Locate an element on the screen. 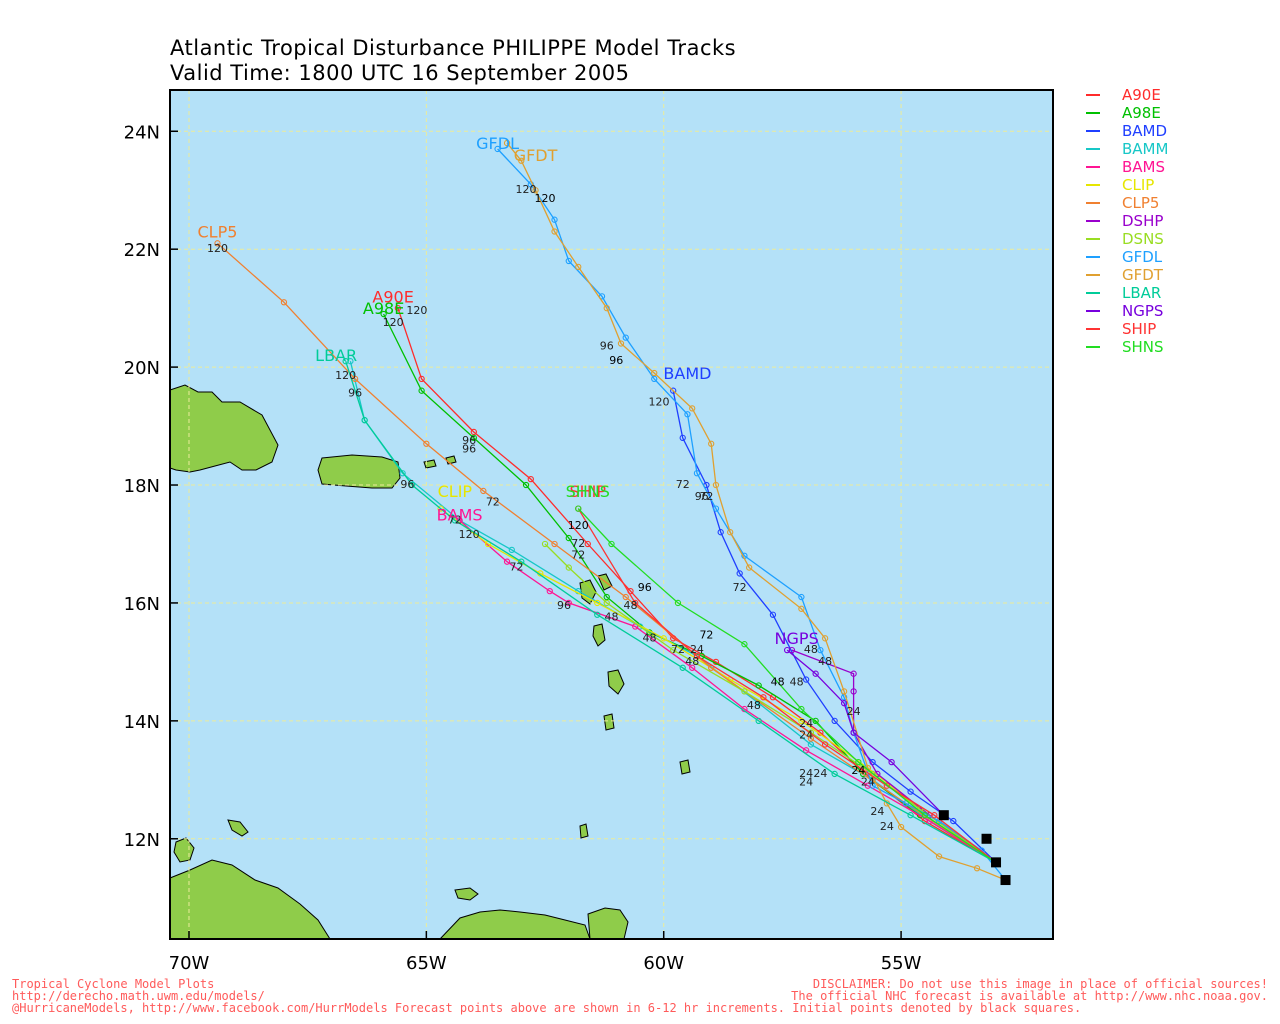 Image resolution: width=1280 pixels, height=1024 pixels. venezuela-coast is located at coordinates (514, 924).